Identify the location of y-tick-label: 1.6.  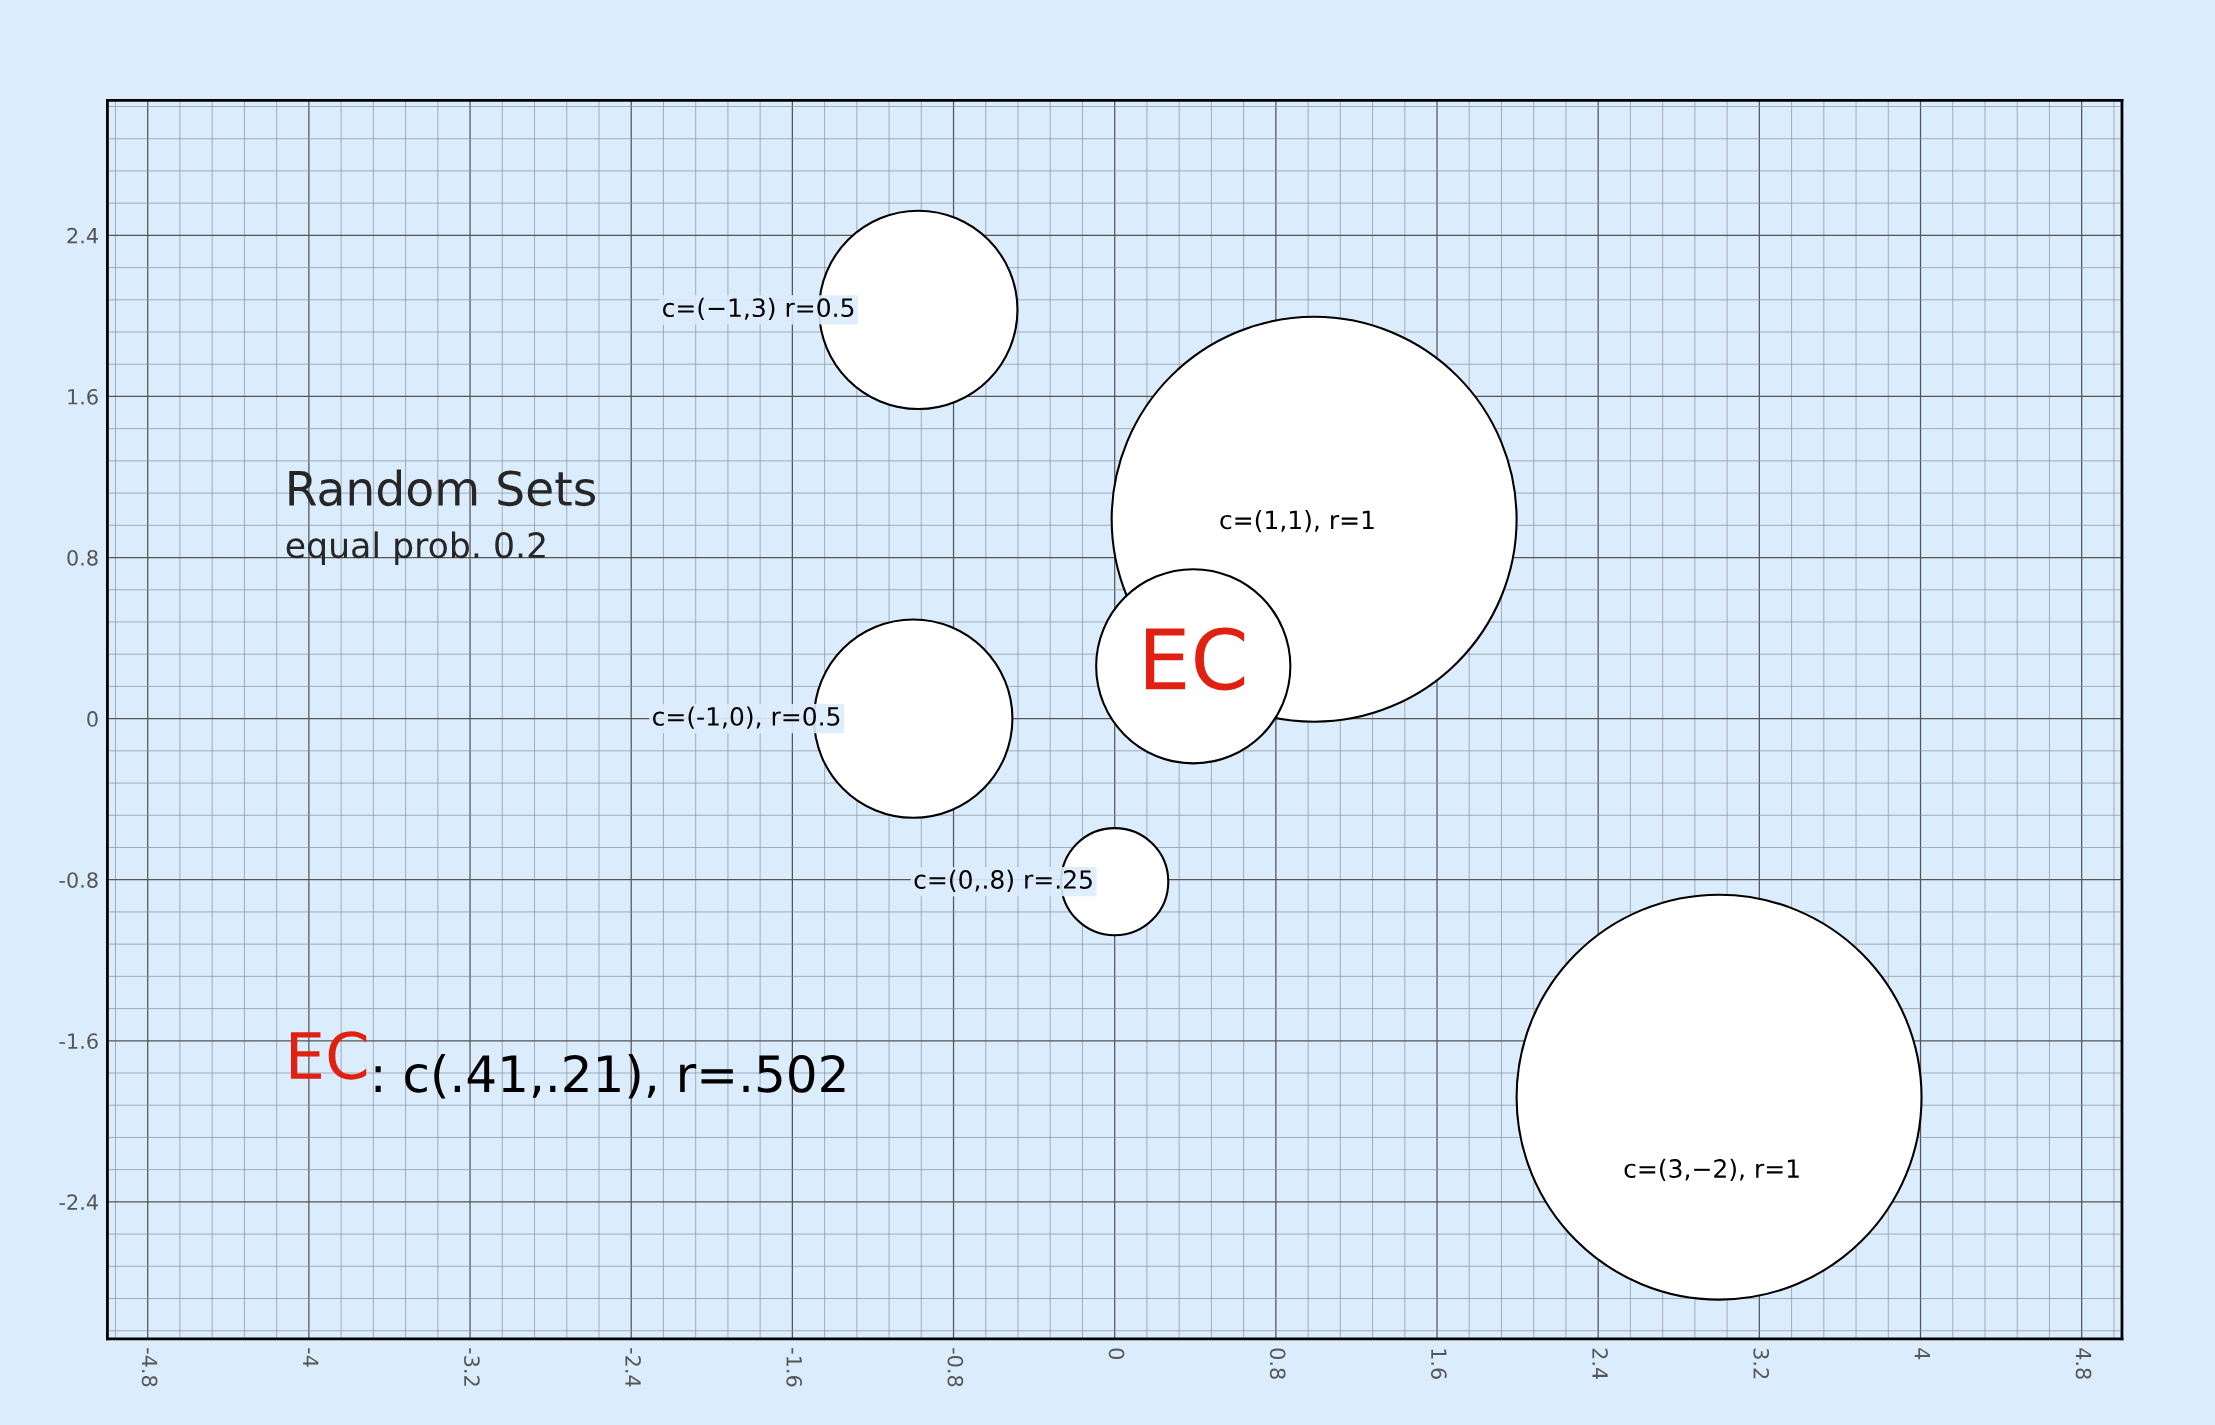
(83, 396).